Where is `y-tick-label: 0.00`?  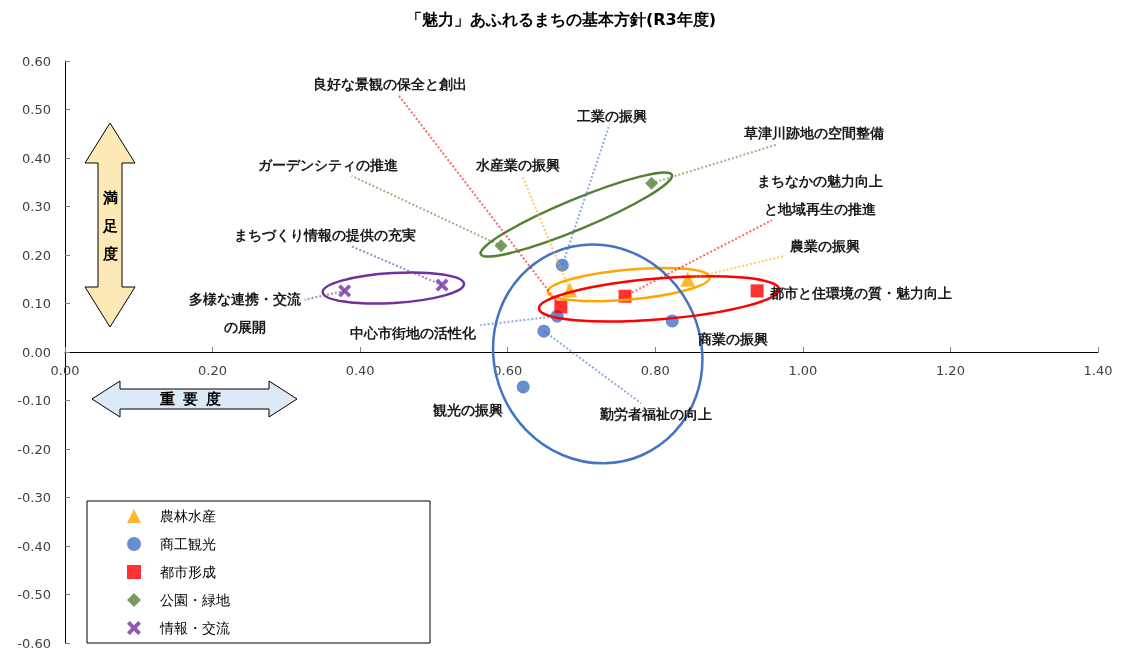 y-tick-label: 0.00 is located at coordinates (36, 352).